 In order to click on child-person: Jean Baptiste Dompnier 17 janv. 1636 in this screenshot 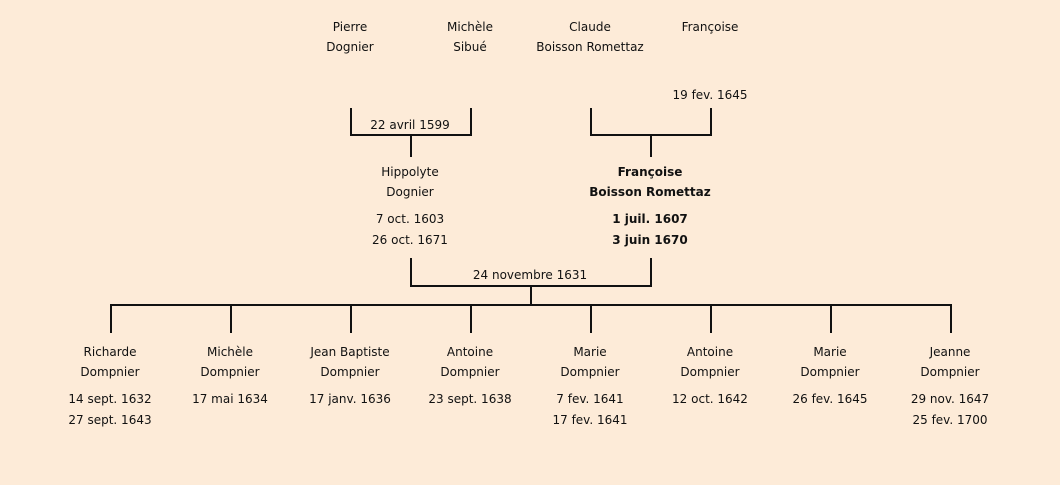, I will do `click(350, 376)`.